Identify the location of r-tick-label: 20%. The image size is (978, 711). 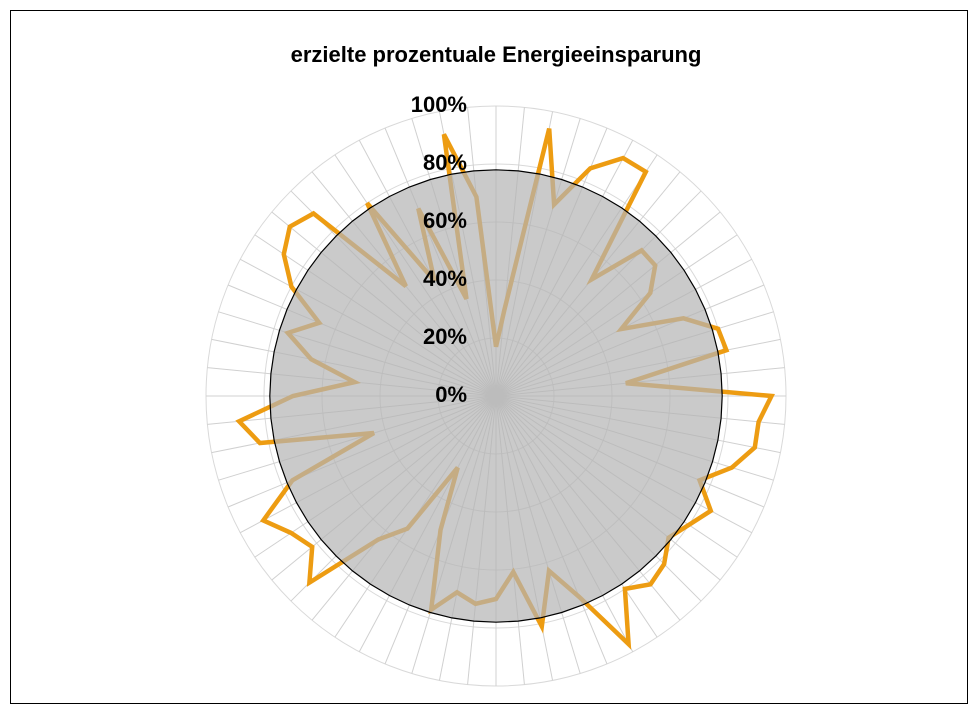
(445, 336).